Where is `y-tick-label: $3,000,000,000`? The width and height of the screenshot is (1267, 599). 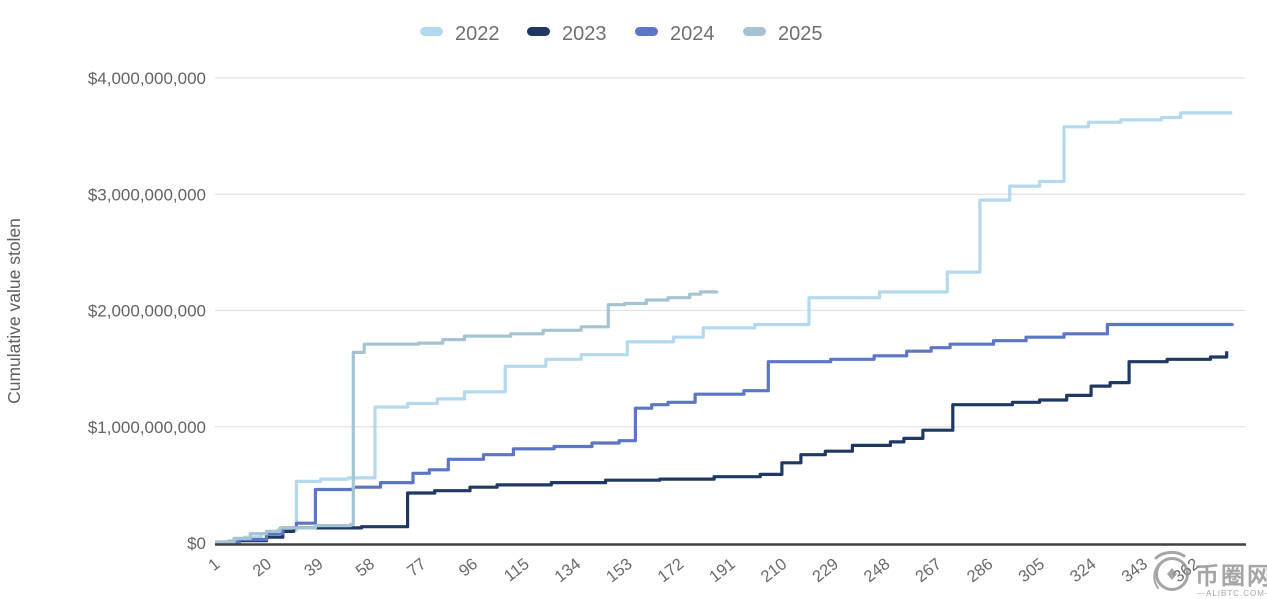
y-tick-label: $3,000,000,000 is located at coordinates (147, 194).